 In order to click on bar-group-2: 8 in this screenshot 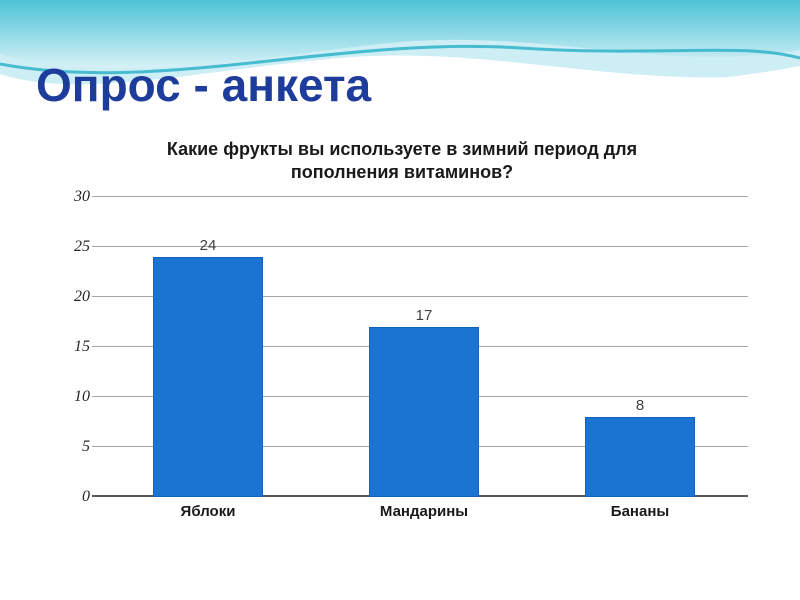, I will do `click(640, 347)`.